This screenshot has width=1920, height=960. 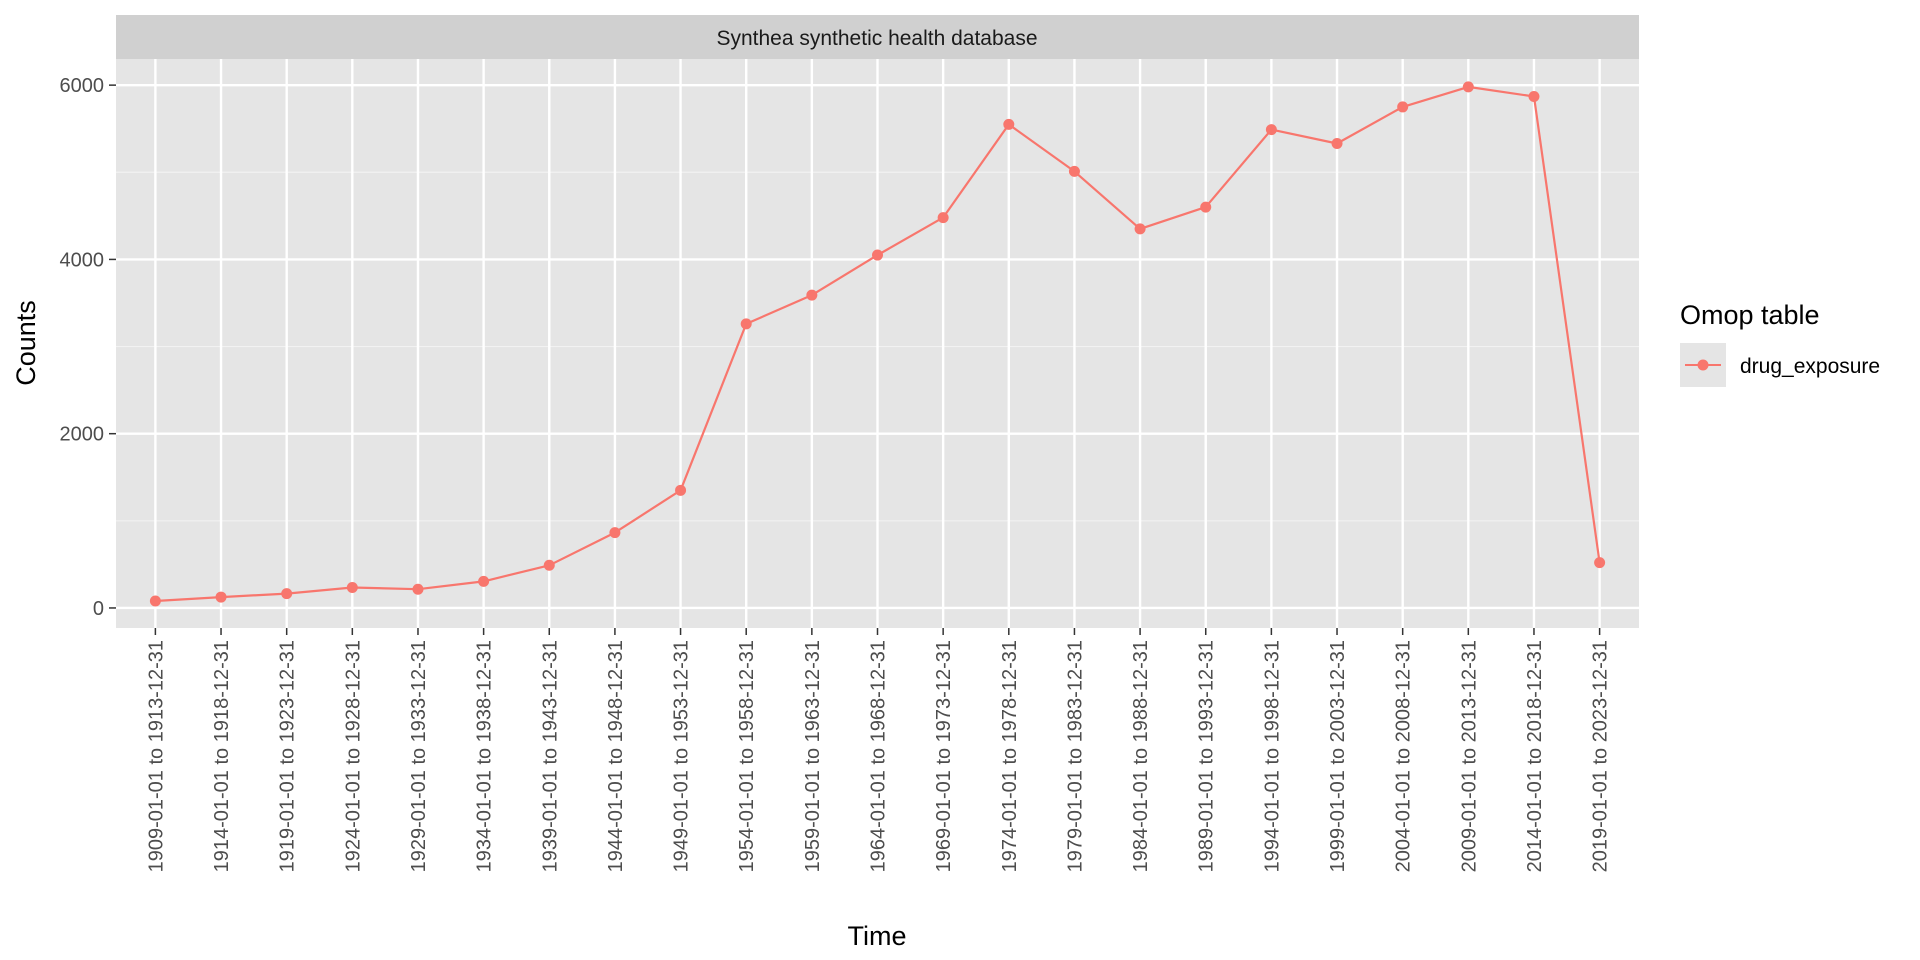 What do you see at coordinates (26, 343) in the screenshot?
I see `y-axis-title: Counts` at bounding box center [26, 343].